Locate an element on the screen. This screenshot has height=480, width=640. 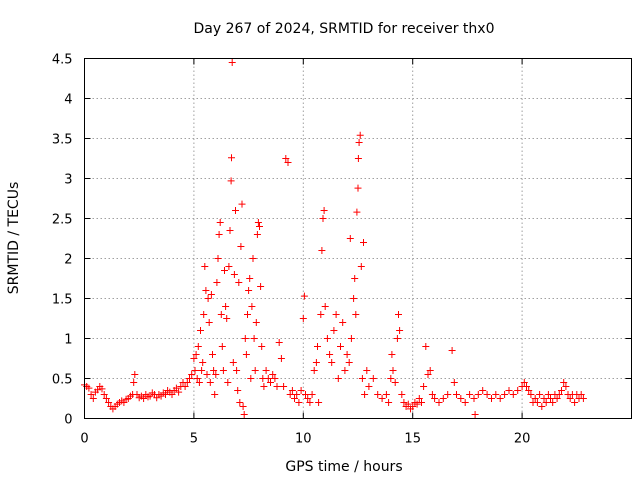
x-tick-label: 10 is located at coordinates (303, 439).